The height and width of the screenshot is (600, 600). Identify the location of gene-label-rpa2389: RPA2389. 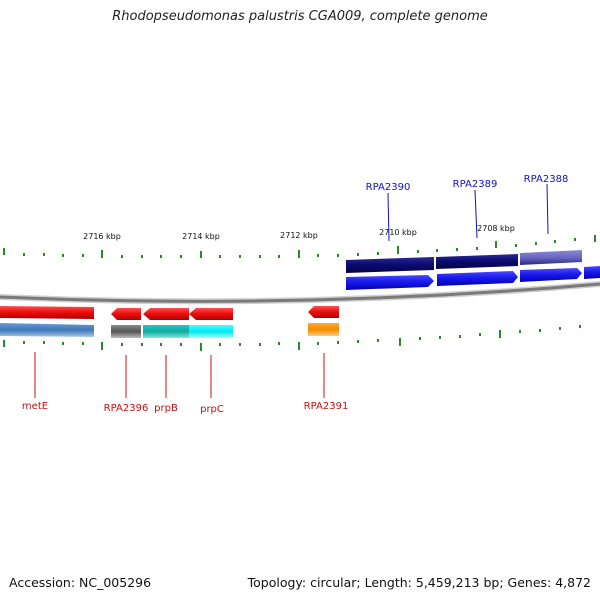
(475, 184).